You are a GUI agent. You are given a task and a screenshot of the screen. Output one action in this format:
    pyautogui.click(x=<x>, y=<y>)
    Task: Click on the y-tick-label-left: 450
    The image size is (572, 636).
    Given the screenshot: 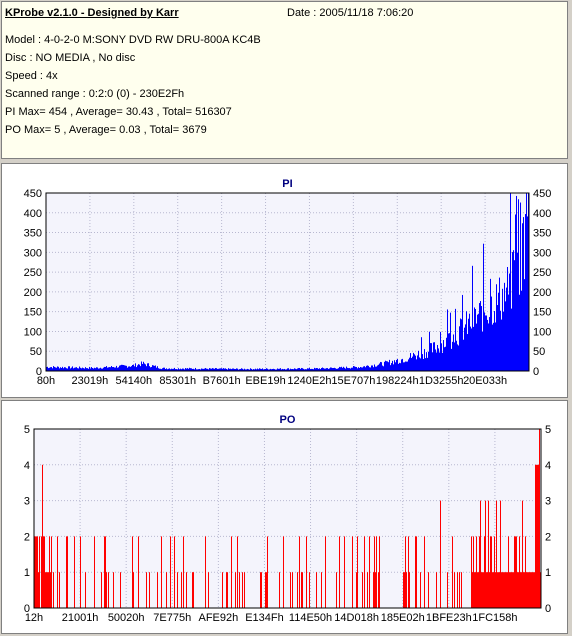 What is the action you would take?
    pyautogui.click(x=33, y=194)
    